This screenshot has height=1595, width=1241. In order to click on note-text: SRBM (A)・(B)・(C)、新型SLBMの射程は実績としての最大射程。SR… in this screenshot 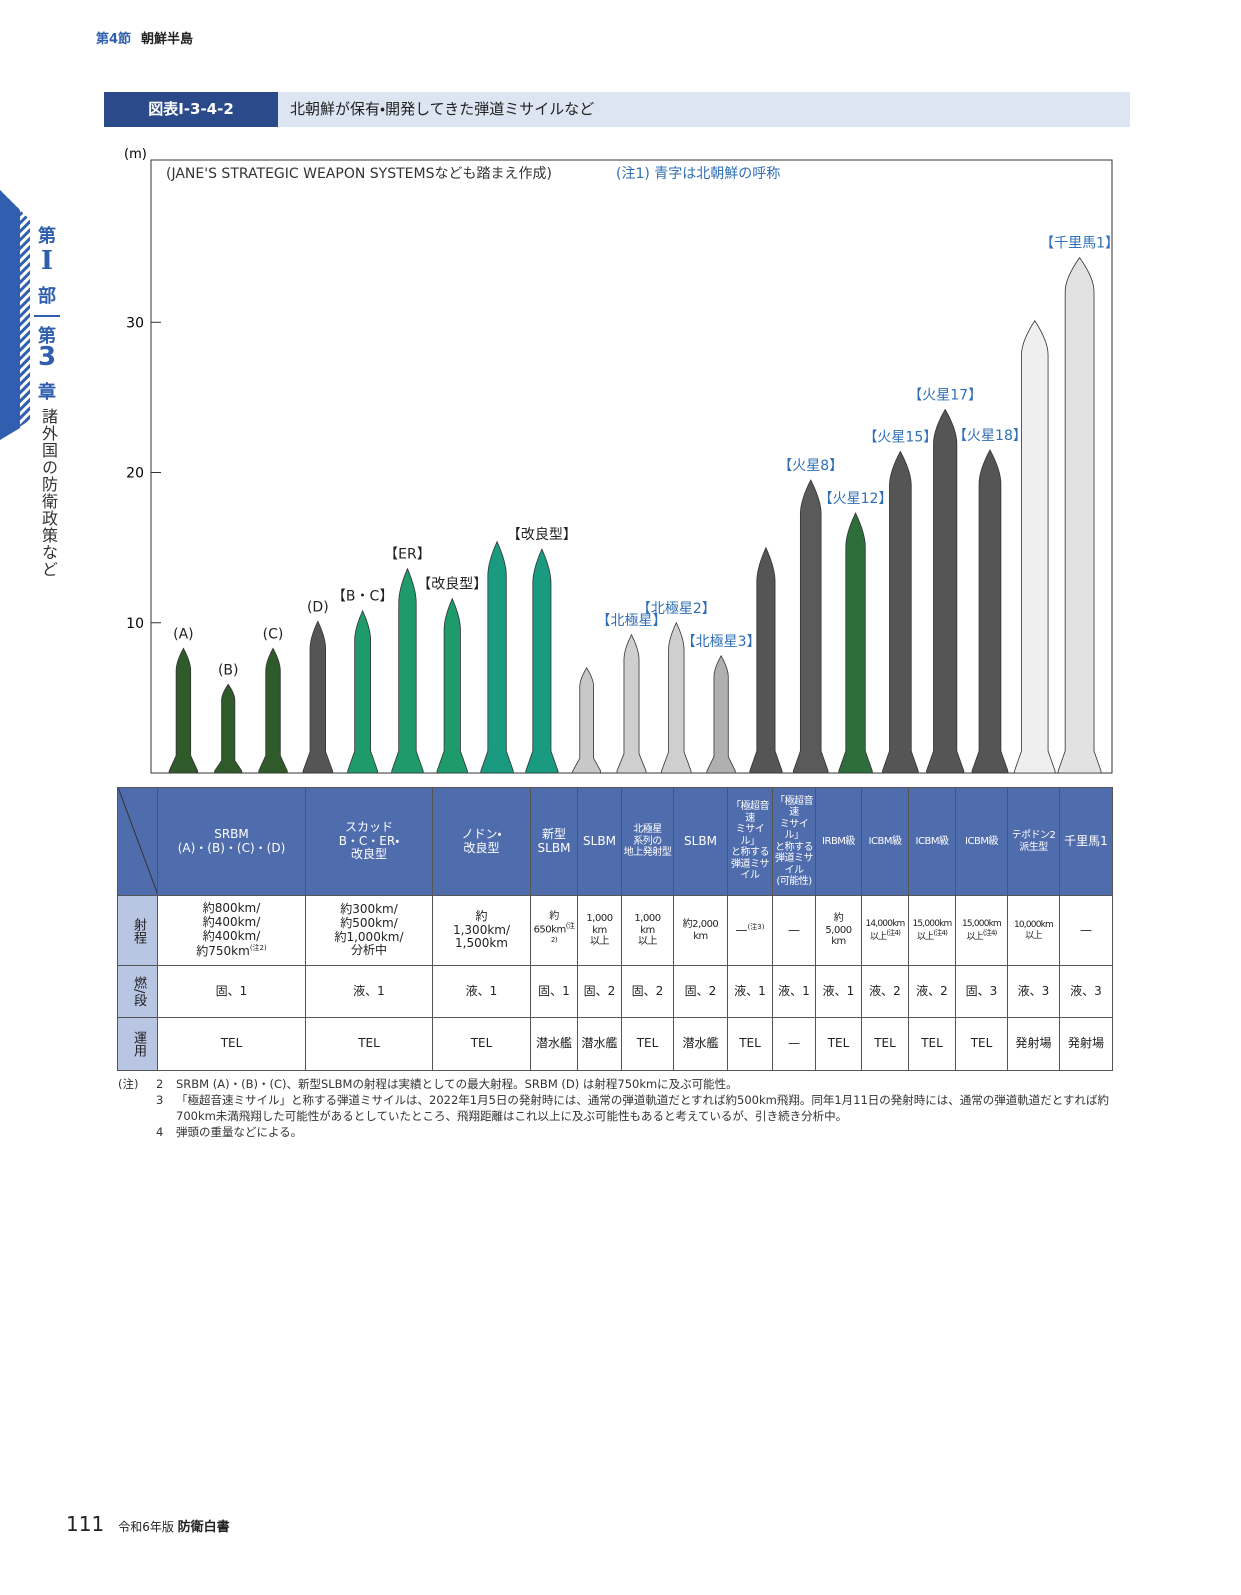, I will do `click(457, 1084)`.